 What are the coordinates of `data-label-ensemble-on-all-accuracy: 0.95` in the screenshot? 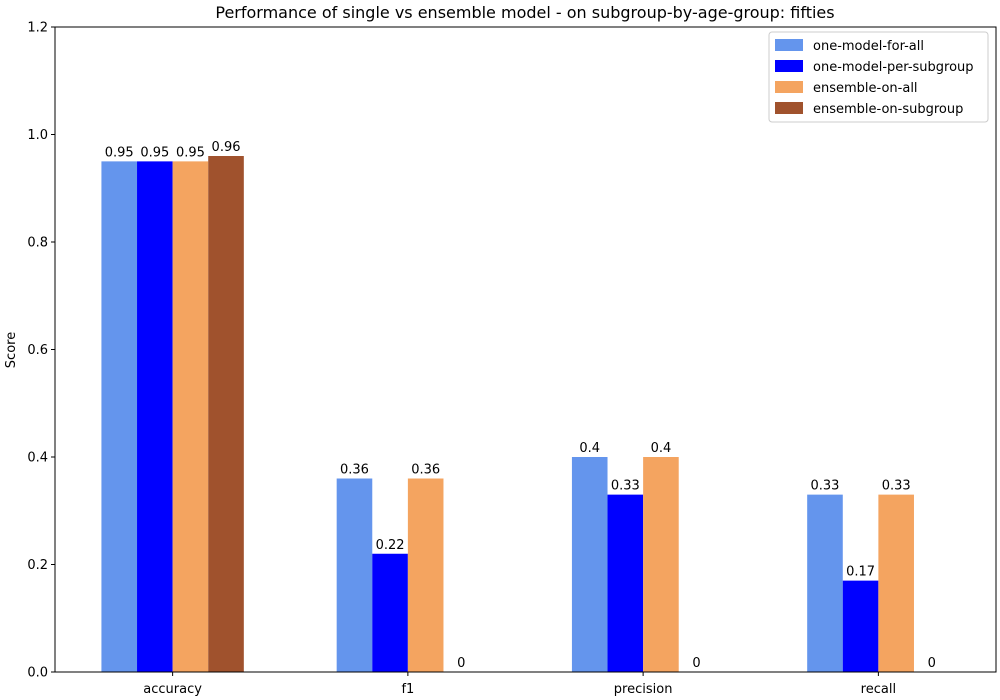 It's located at (190, 152).